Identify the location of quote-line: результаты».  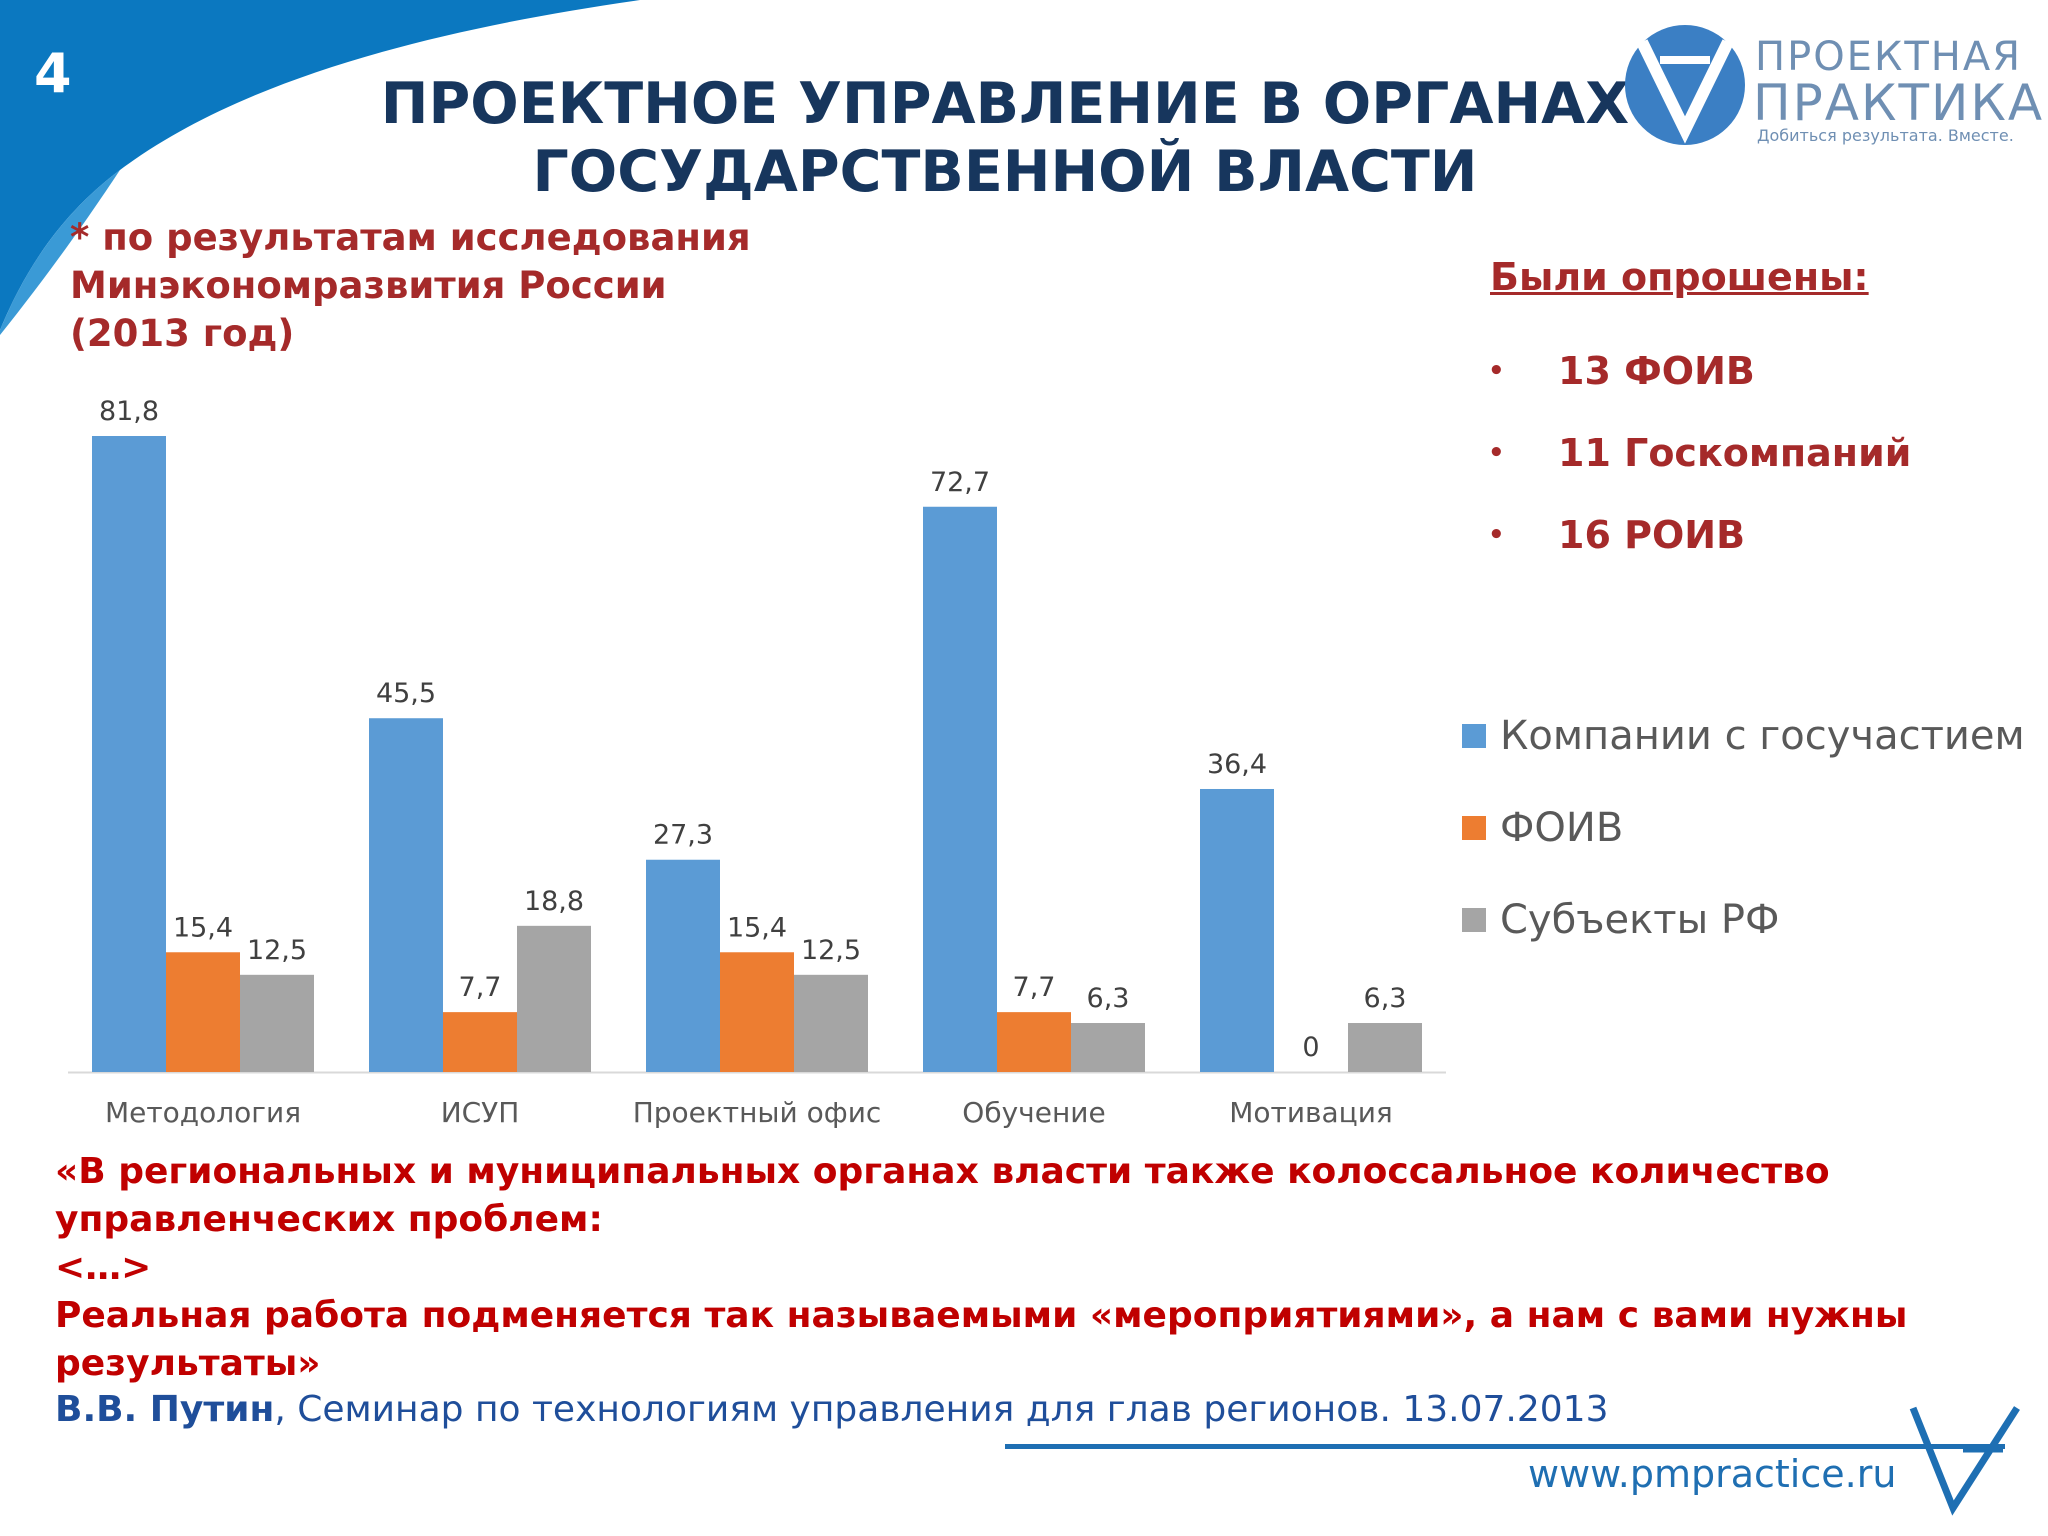
(188, 1363).